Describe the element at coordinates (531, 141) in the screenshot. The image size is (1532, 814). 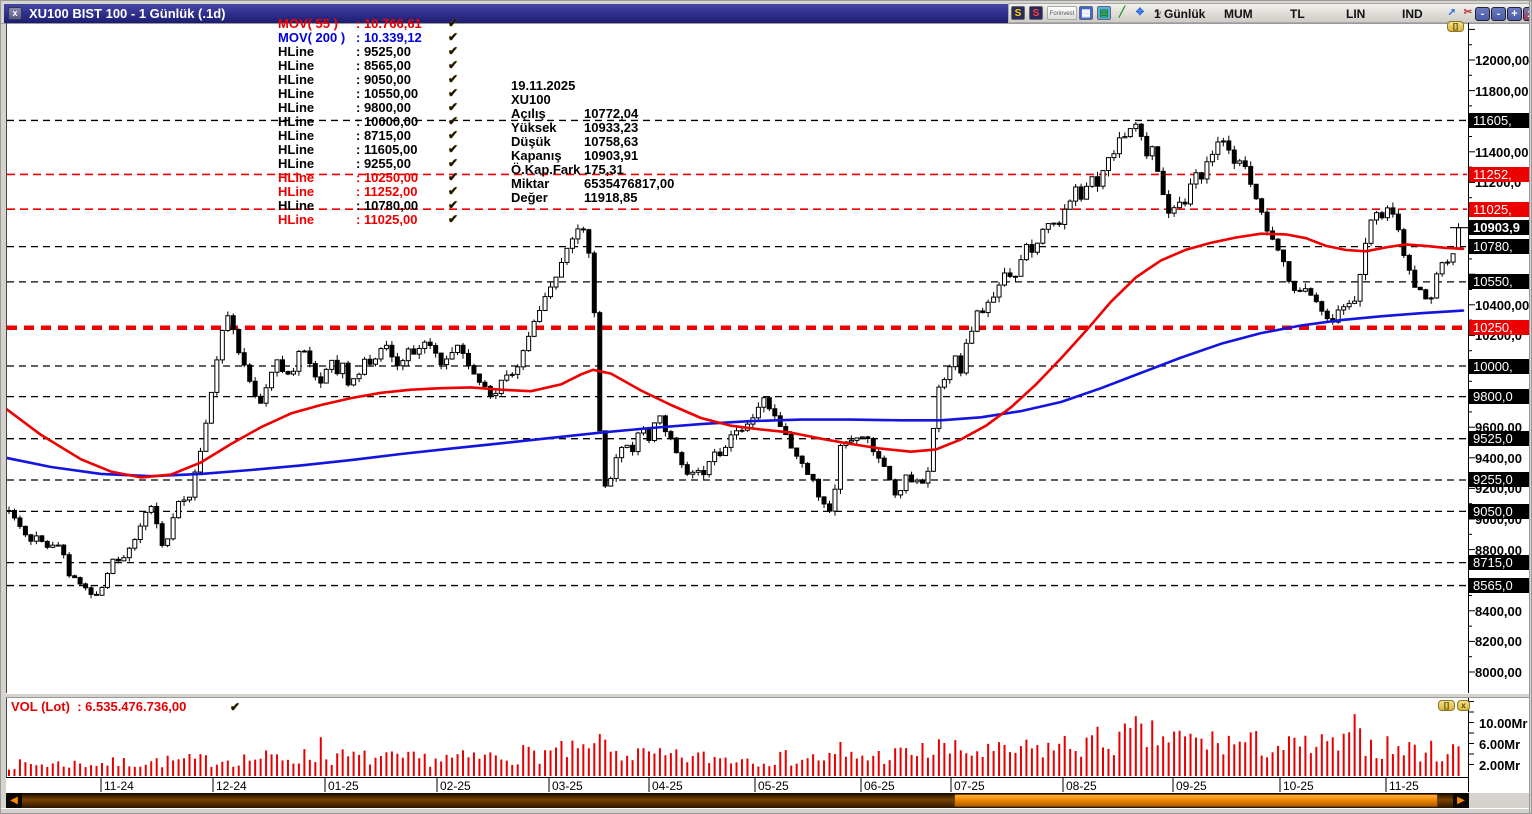
I see `info-field-label: Düşük` at that location.